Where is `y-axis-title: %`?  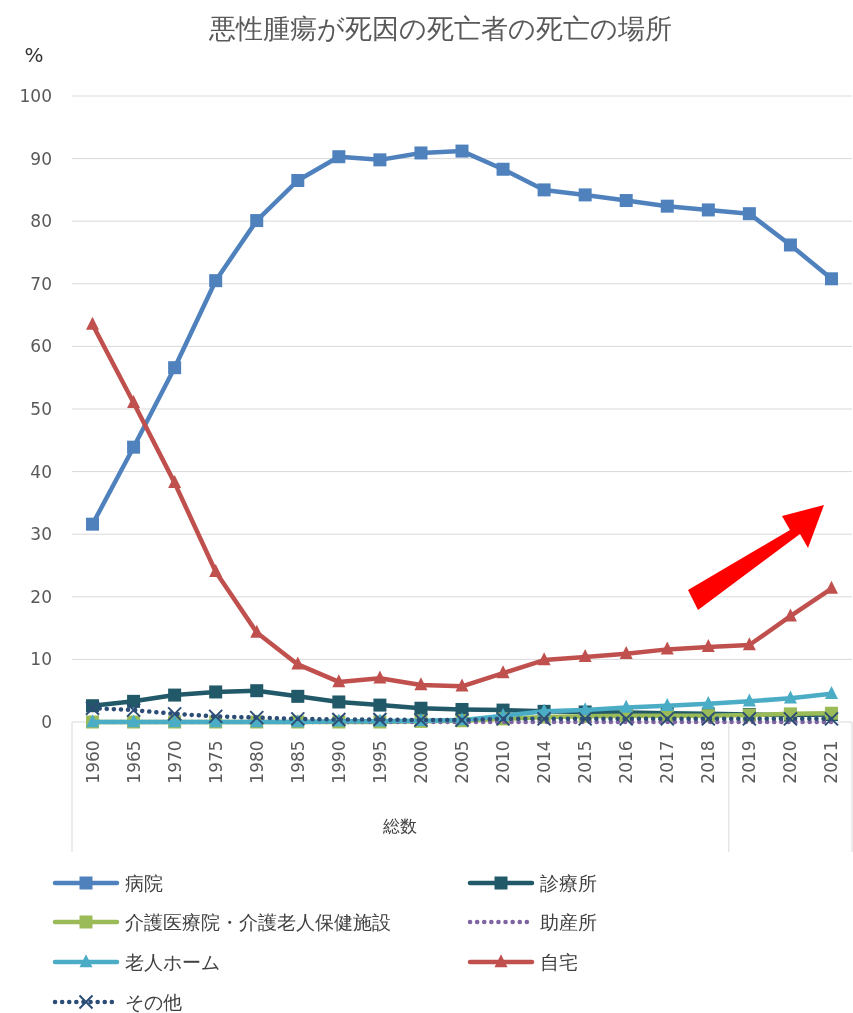 y-axis-title: % is located at coordinates (34, 55).